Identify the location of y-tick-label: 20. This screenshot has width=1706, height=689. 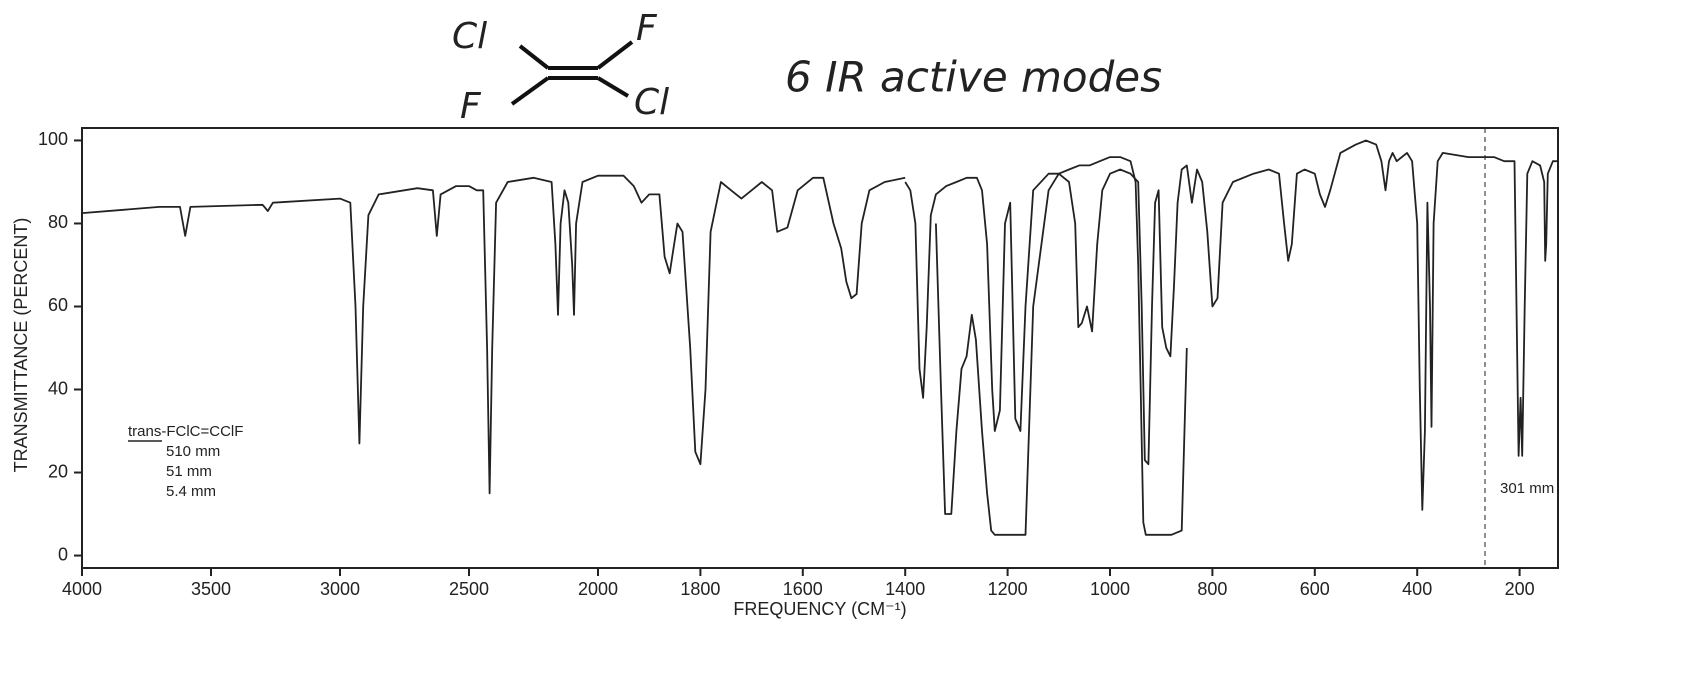
(58, 471).